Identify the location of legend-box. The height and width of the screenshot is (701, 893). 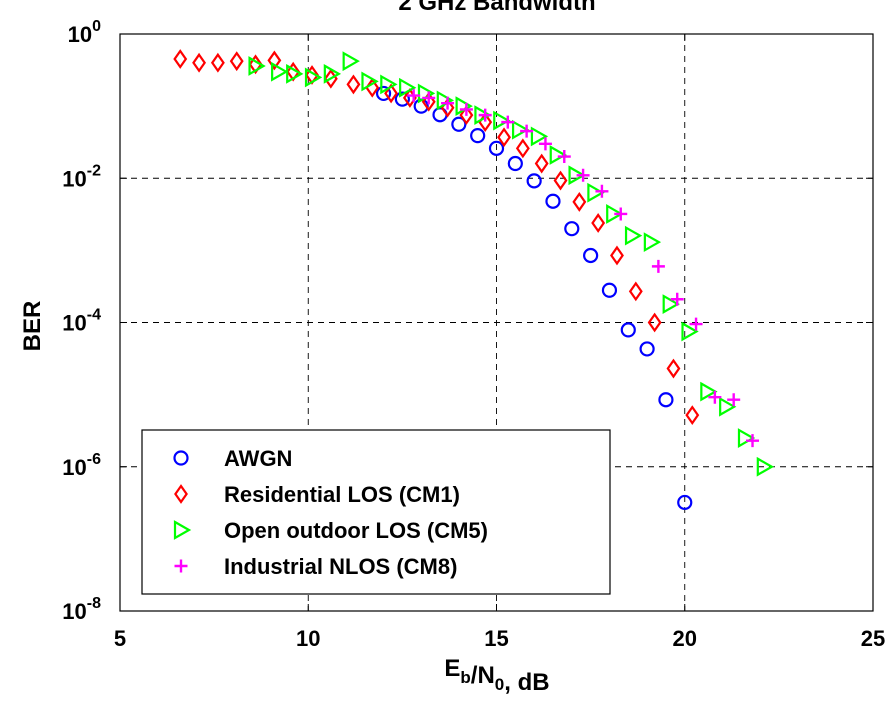
(376, 512).